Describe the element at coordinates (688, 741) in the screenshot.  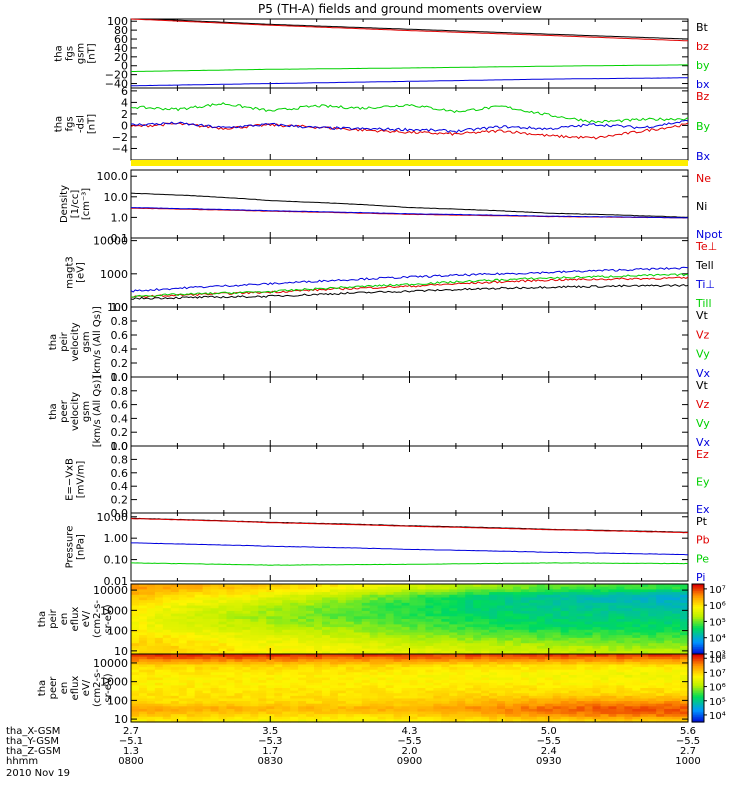
I see `x-axis-value: −5.5` at that location.